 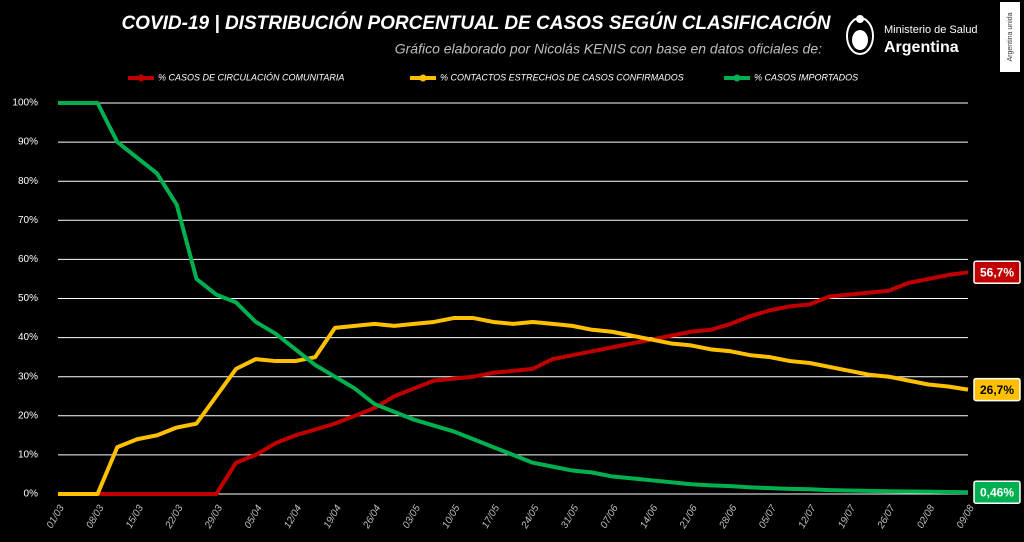 I want to click on y-tick-label: 80%, so click(x=28, y=181).